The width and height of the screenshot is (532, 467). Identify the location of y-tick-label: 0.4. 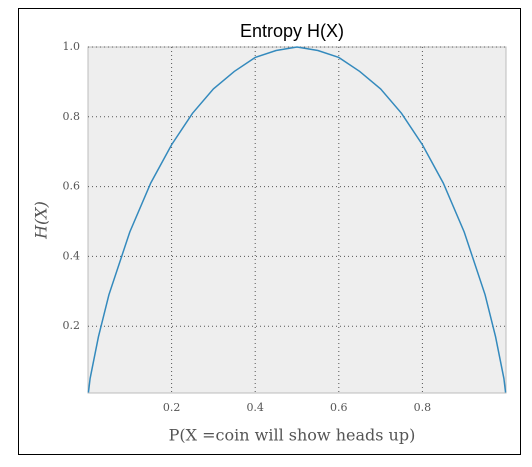
(72, 255).